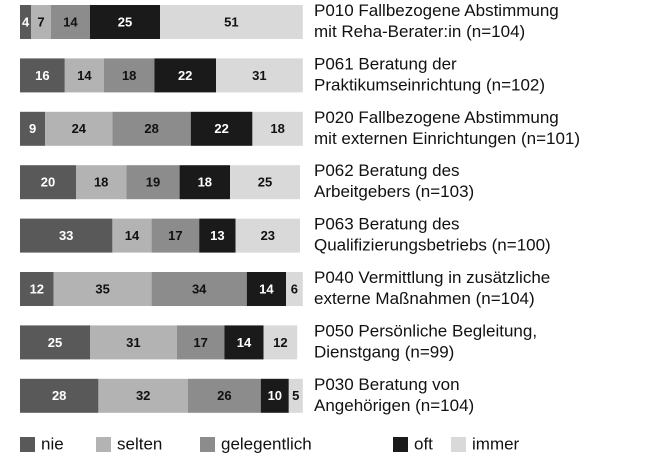 The height and width of the screenshot is (460, 654). Describe the element at coordinates (266, 443) in the screenshot. I see `legend-label: gelegentlich` at that location.